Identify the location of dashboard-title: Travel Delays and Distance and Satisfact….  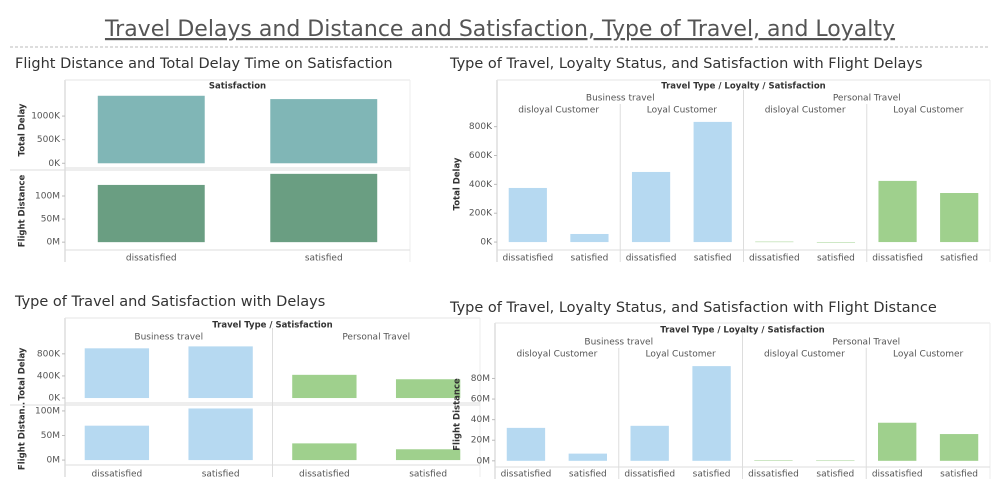
(499, 29).